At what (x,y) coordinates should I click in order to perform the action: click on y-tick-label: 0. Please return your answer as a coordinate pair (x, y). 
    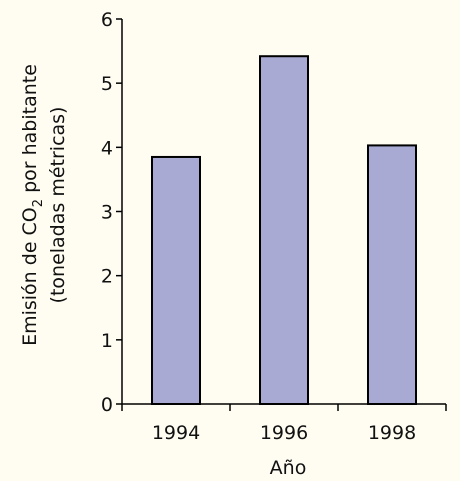
    Looking at the image, I should click on (107, 405).